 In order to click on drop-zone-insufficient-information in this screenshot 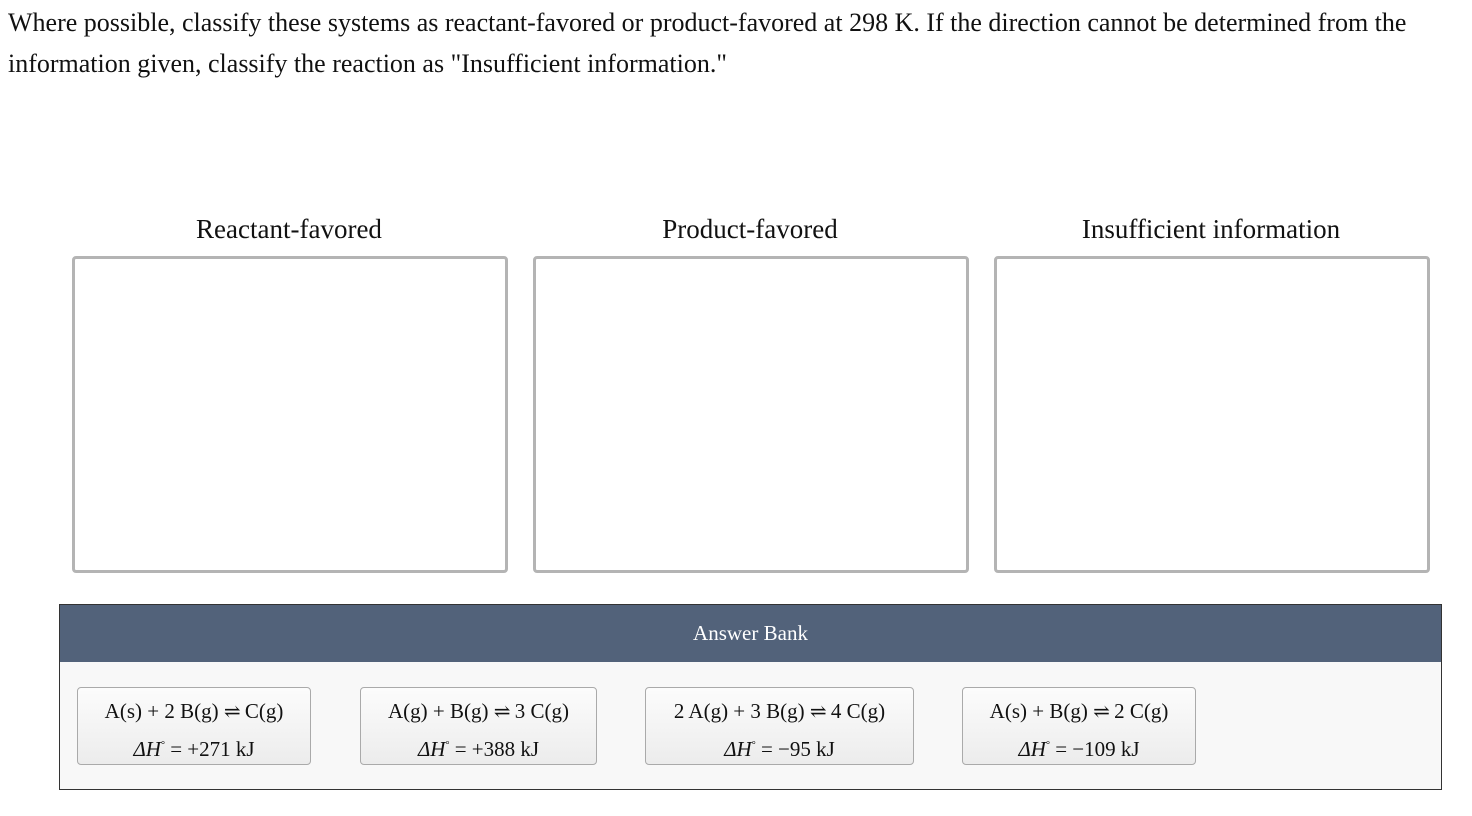, I will do `click(1212, 414)`.